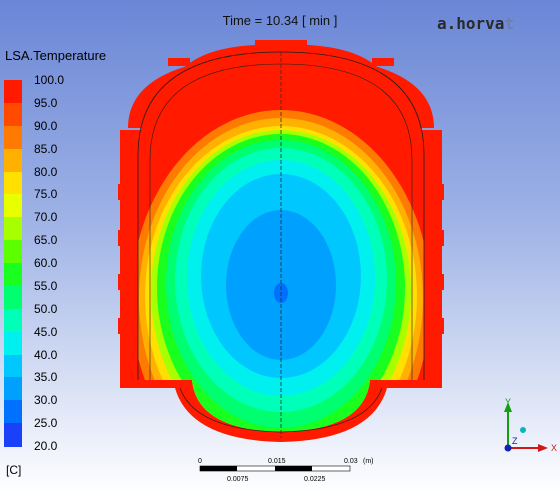 Image resolution: width=560 pixels, height=494 pixels. What do you see at coordinates (46, 400) in the screenshot?
I see `legend-label: 30.0` at bounding box center [46, 400].